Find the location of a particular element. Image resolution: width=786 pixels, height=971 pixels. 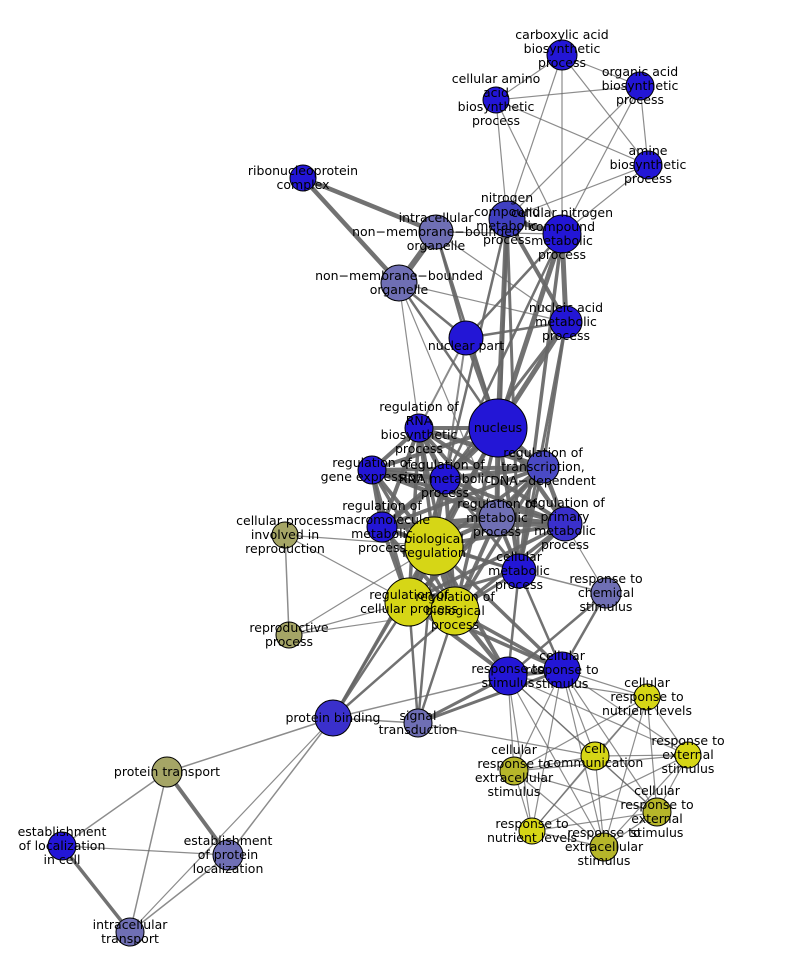

graph-node-response-to-chemical-stimulus: response to chemical stimulus is located at coordinates (606, 593).